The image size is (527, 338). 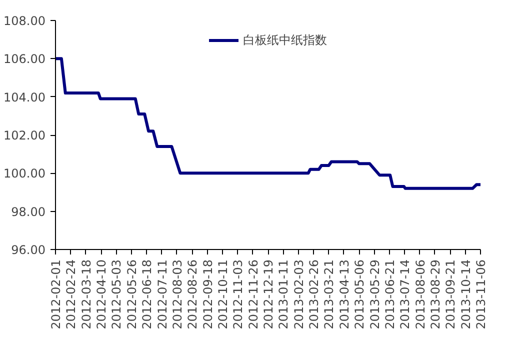 I want to click on x-tick-label: 2013-08-06, so click(x=420, y=294).